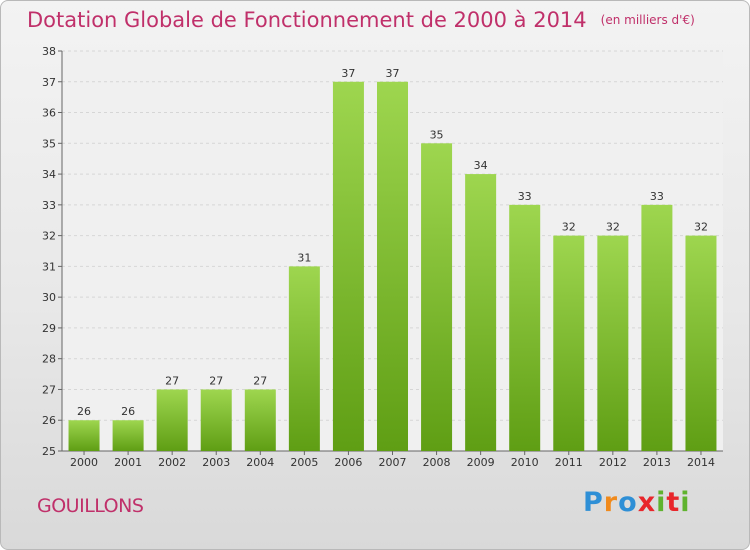  Describe the element at coordinates (49, 82) in the screenshot. I see `y-tick-label: 37` at that location.